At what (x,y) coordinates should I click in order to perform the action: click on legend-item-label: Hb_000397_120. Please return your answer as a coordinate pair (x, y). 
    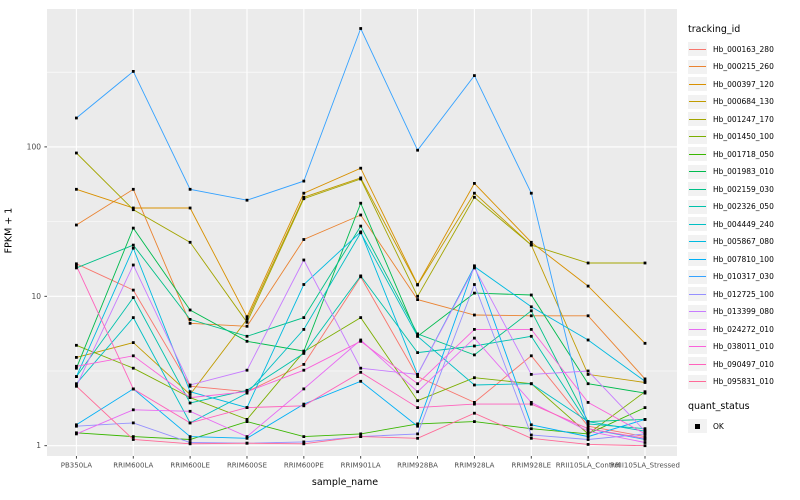
    Looking at the image, I should click on (743, 84).